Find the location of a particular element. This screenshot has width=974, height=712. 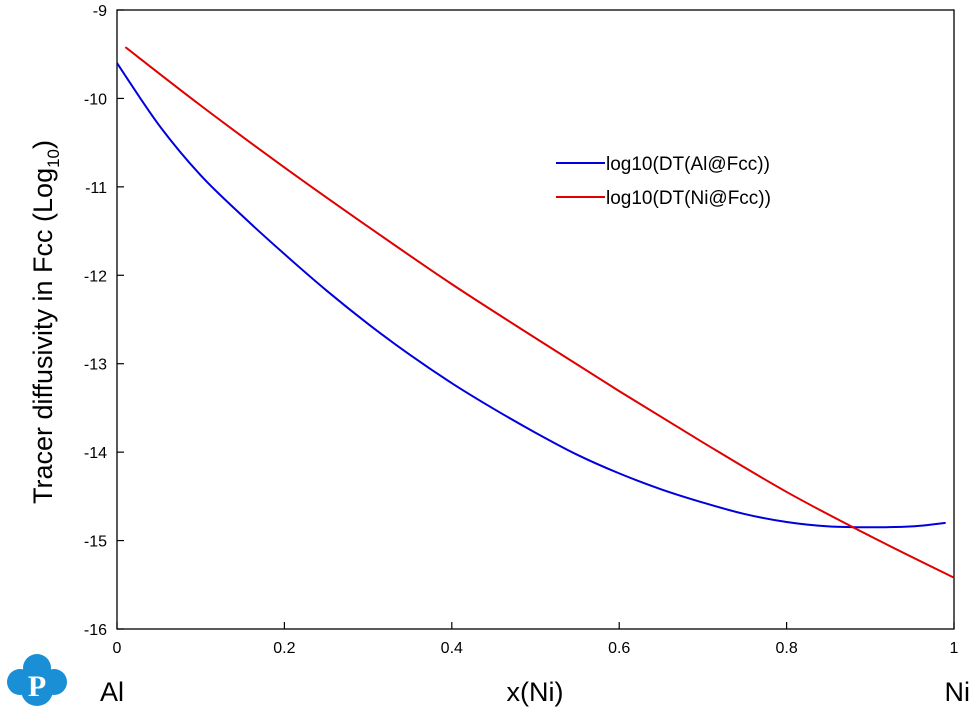

y-axis-title: Tracer diffusivity in Fcc (Log10) is located at coordinates (45, 322).